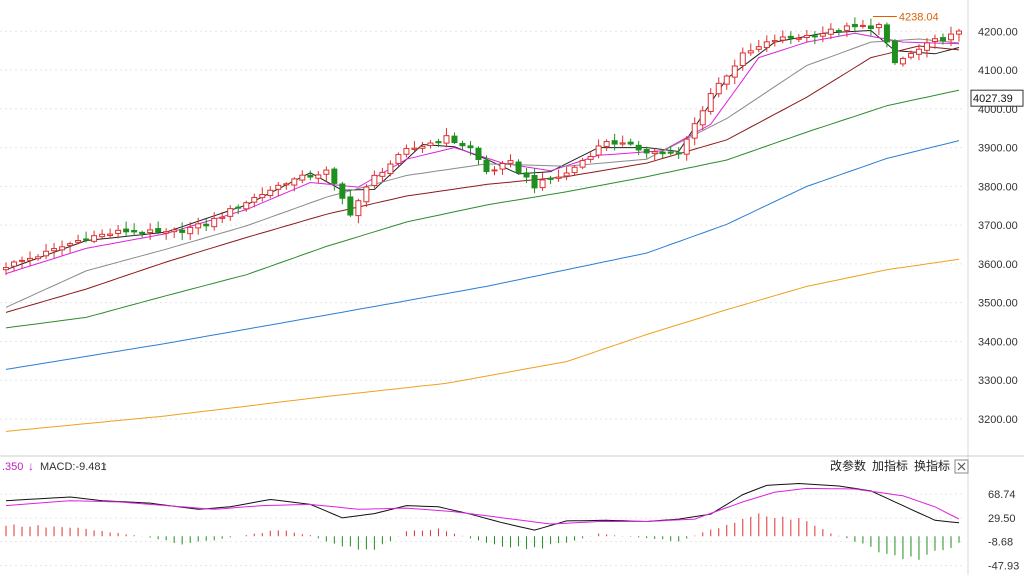  What do you see at coordinates (932, 465) in the screenshot?
I see `switch-indicator-button: 换指标` at bounding box center [932, 465].